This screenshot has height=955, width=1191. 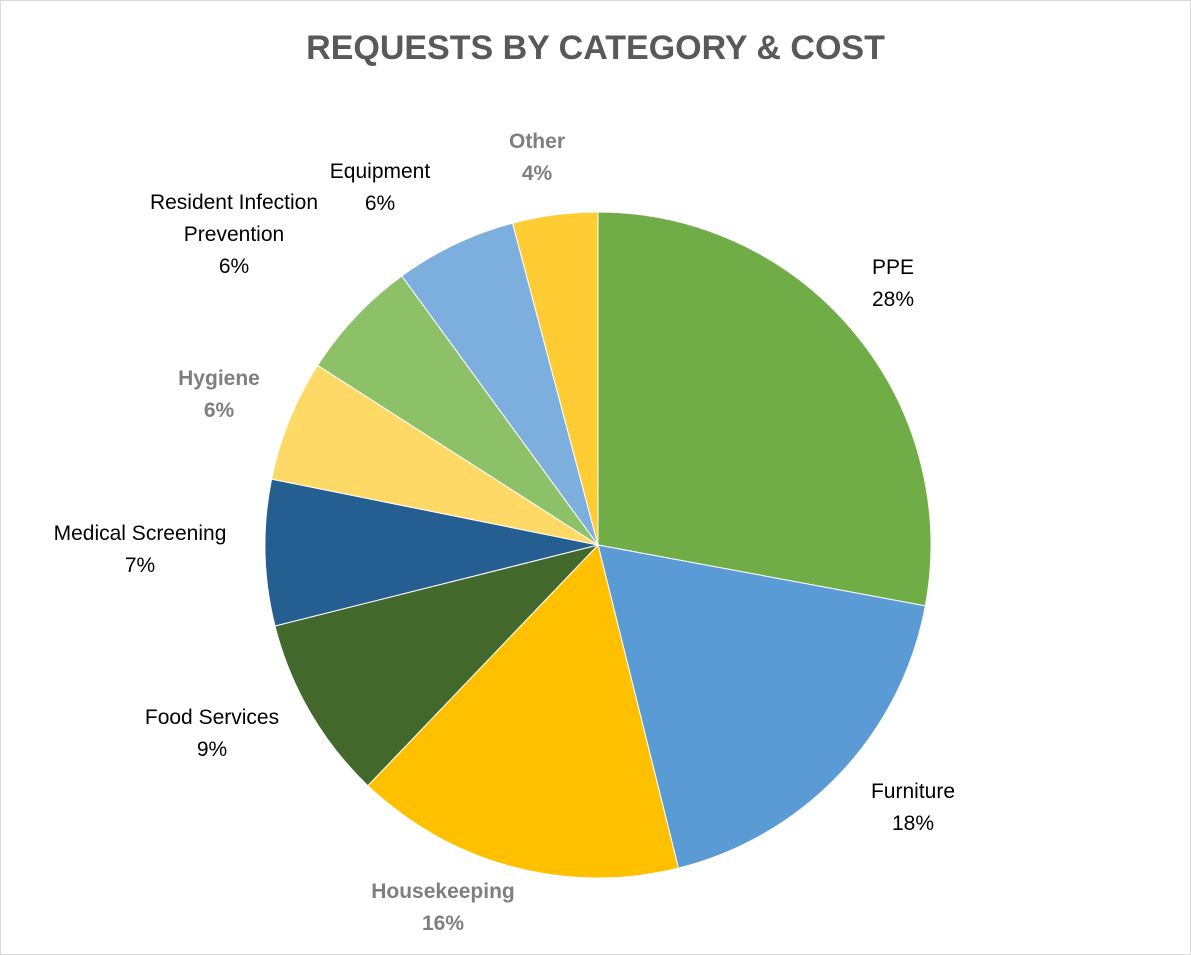 What do you see at coordinates (595, 48) in the screenshot?
I see `chart-title: REQUESTS BY CATEGORY & COST` at bounding box center [595, 48].